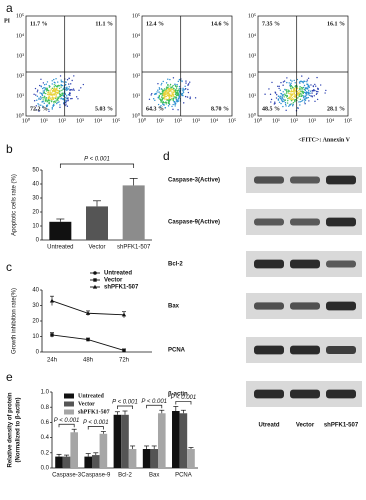 The width and height of the screenshot is (366, 500). What do you see at coordinates (20, 56) in the screenshot?
I see `y-tick-label: 10³` at bounding box center [20, 56].